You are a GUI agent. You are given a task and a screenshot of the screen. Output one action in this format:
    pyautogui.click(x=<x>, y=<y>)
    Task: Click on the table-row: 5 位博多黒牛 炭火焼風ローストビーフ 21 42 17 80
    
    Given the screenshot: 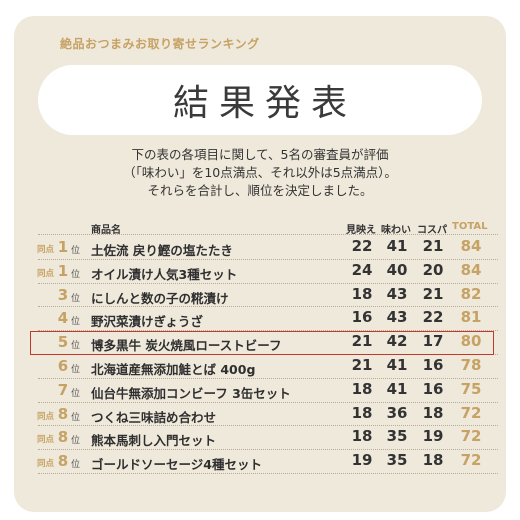 What is the action you would take?
    pyautogui.click(x=260, y=343)
    